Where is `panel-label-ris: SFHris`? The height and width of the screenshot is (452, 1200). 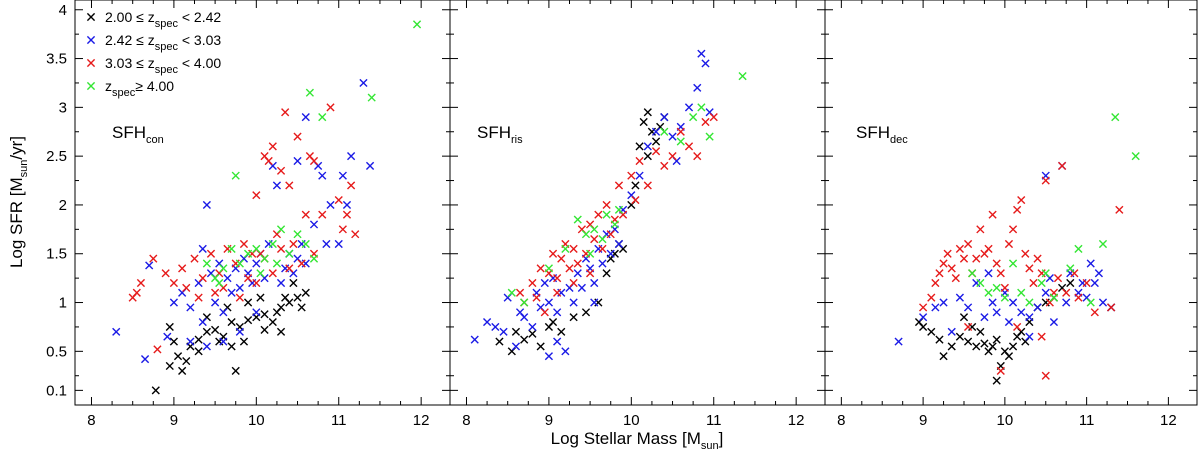
panel-label-ris: SFHris is located at coordinates (500, 134).